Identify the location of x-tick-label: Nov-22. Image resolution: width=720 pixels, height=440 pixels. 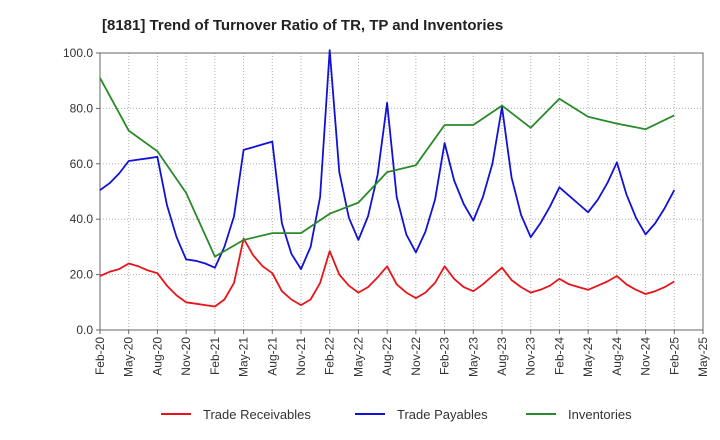
(416, 356).